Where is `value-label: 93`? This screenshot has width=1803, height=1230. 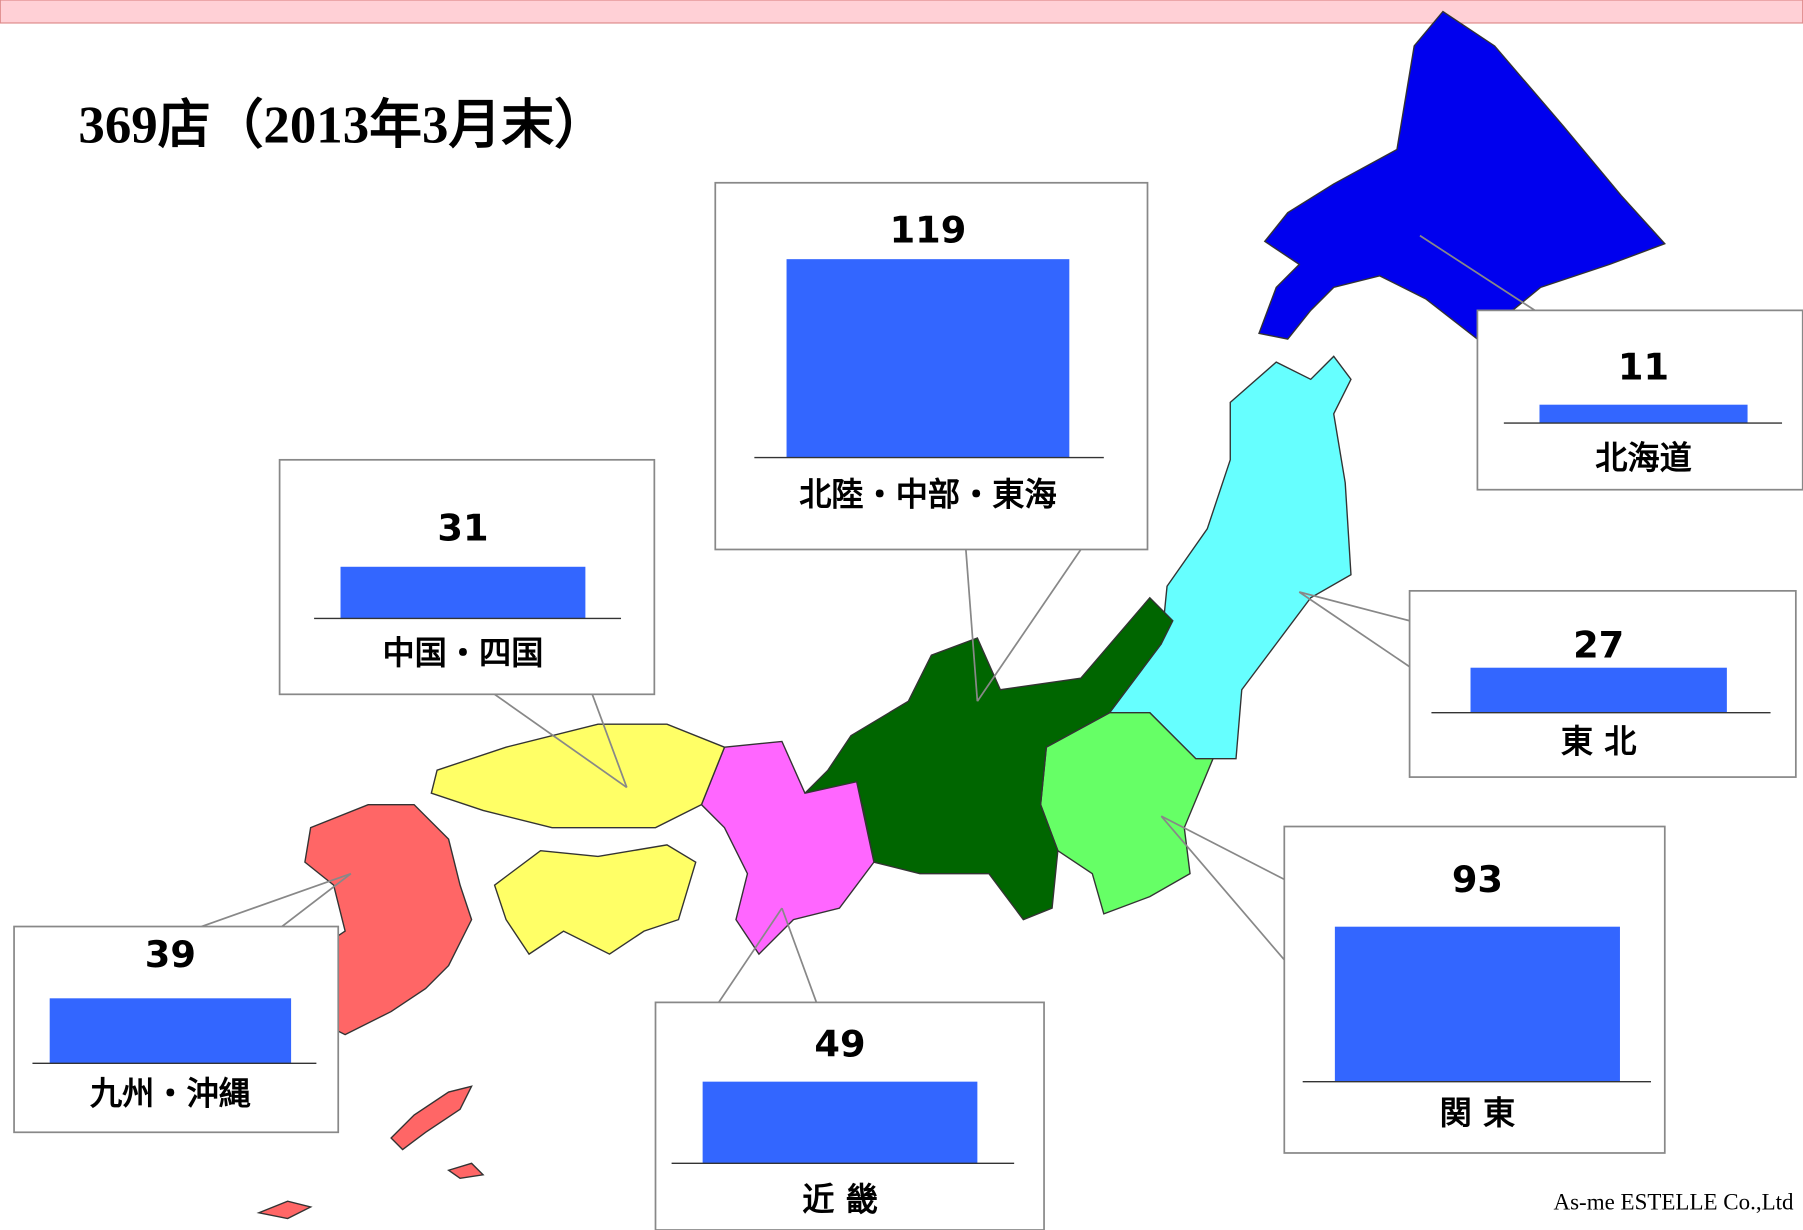
value-label: 93 is located at coordinates (1477, 879).